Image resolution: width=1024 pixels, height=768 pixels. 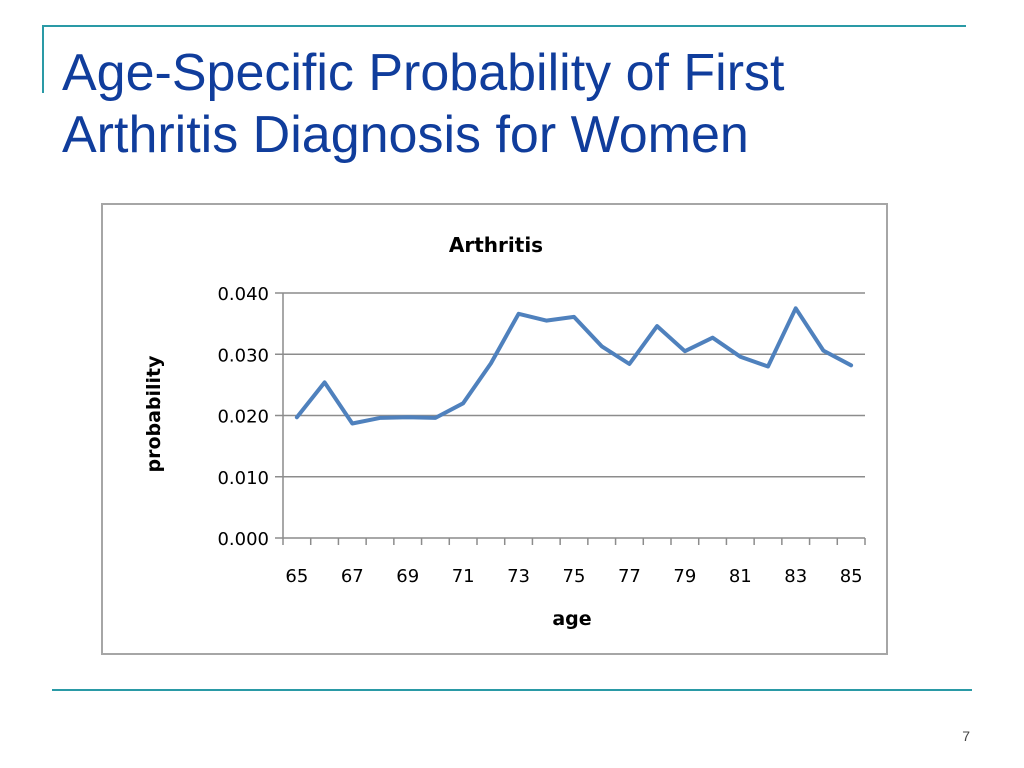 I want to click on x-tick-label: 65, so click(x=296, y=576).